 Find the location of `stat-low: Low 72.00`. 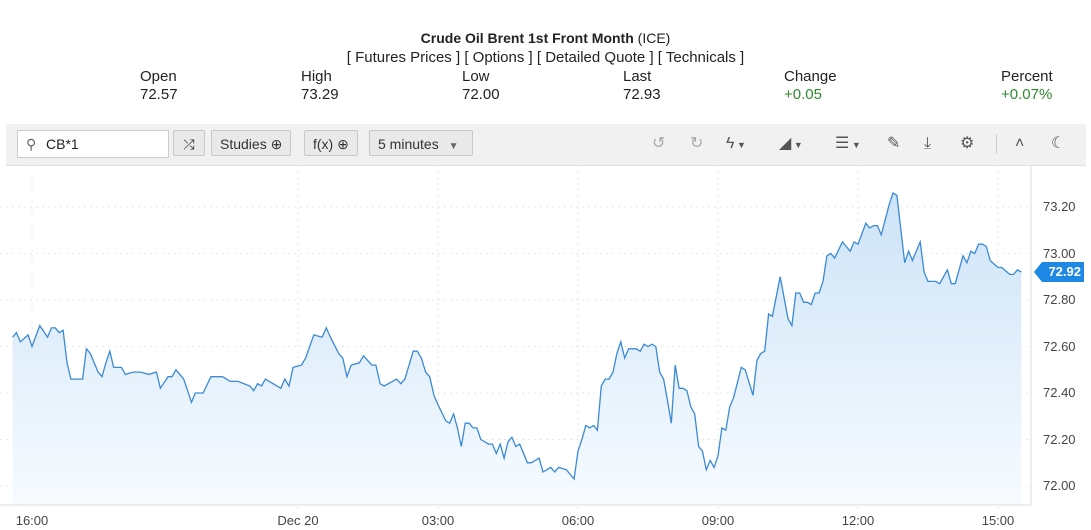

stat-low: Low 72.00 is located at coordinates (481, 86).